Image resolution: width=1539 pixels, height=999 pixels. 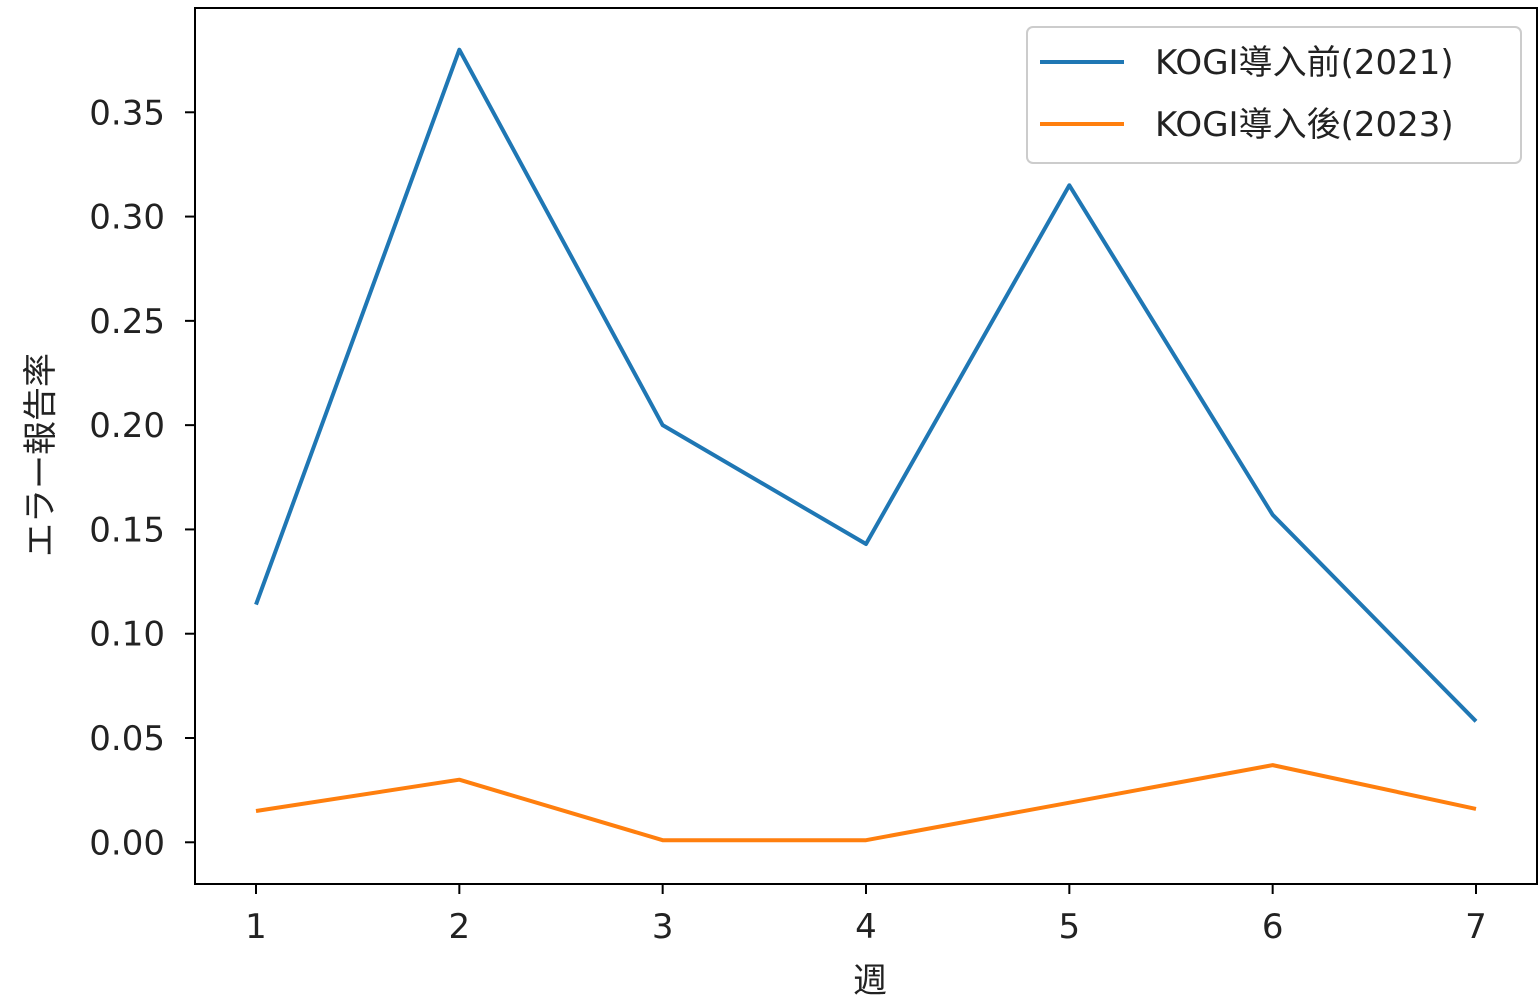 What do you see at coordinates (127, 530) in the screenshot?
I see `y-tick-label: 0.15` at bounding box center [127, 530].